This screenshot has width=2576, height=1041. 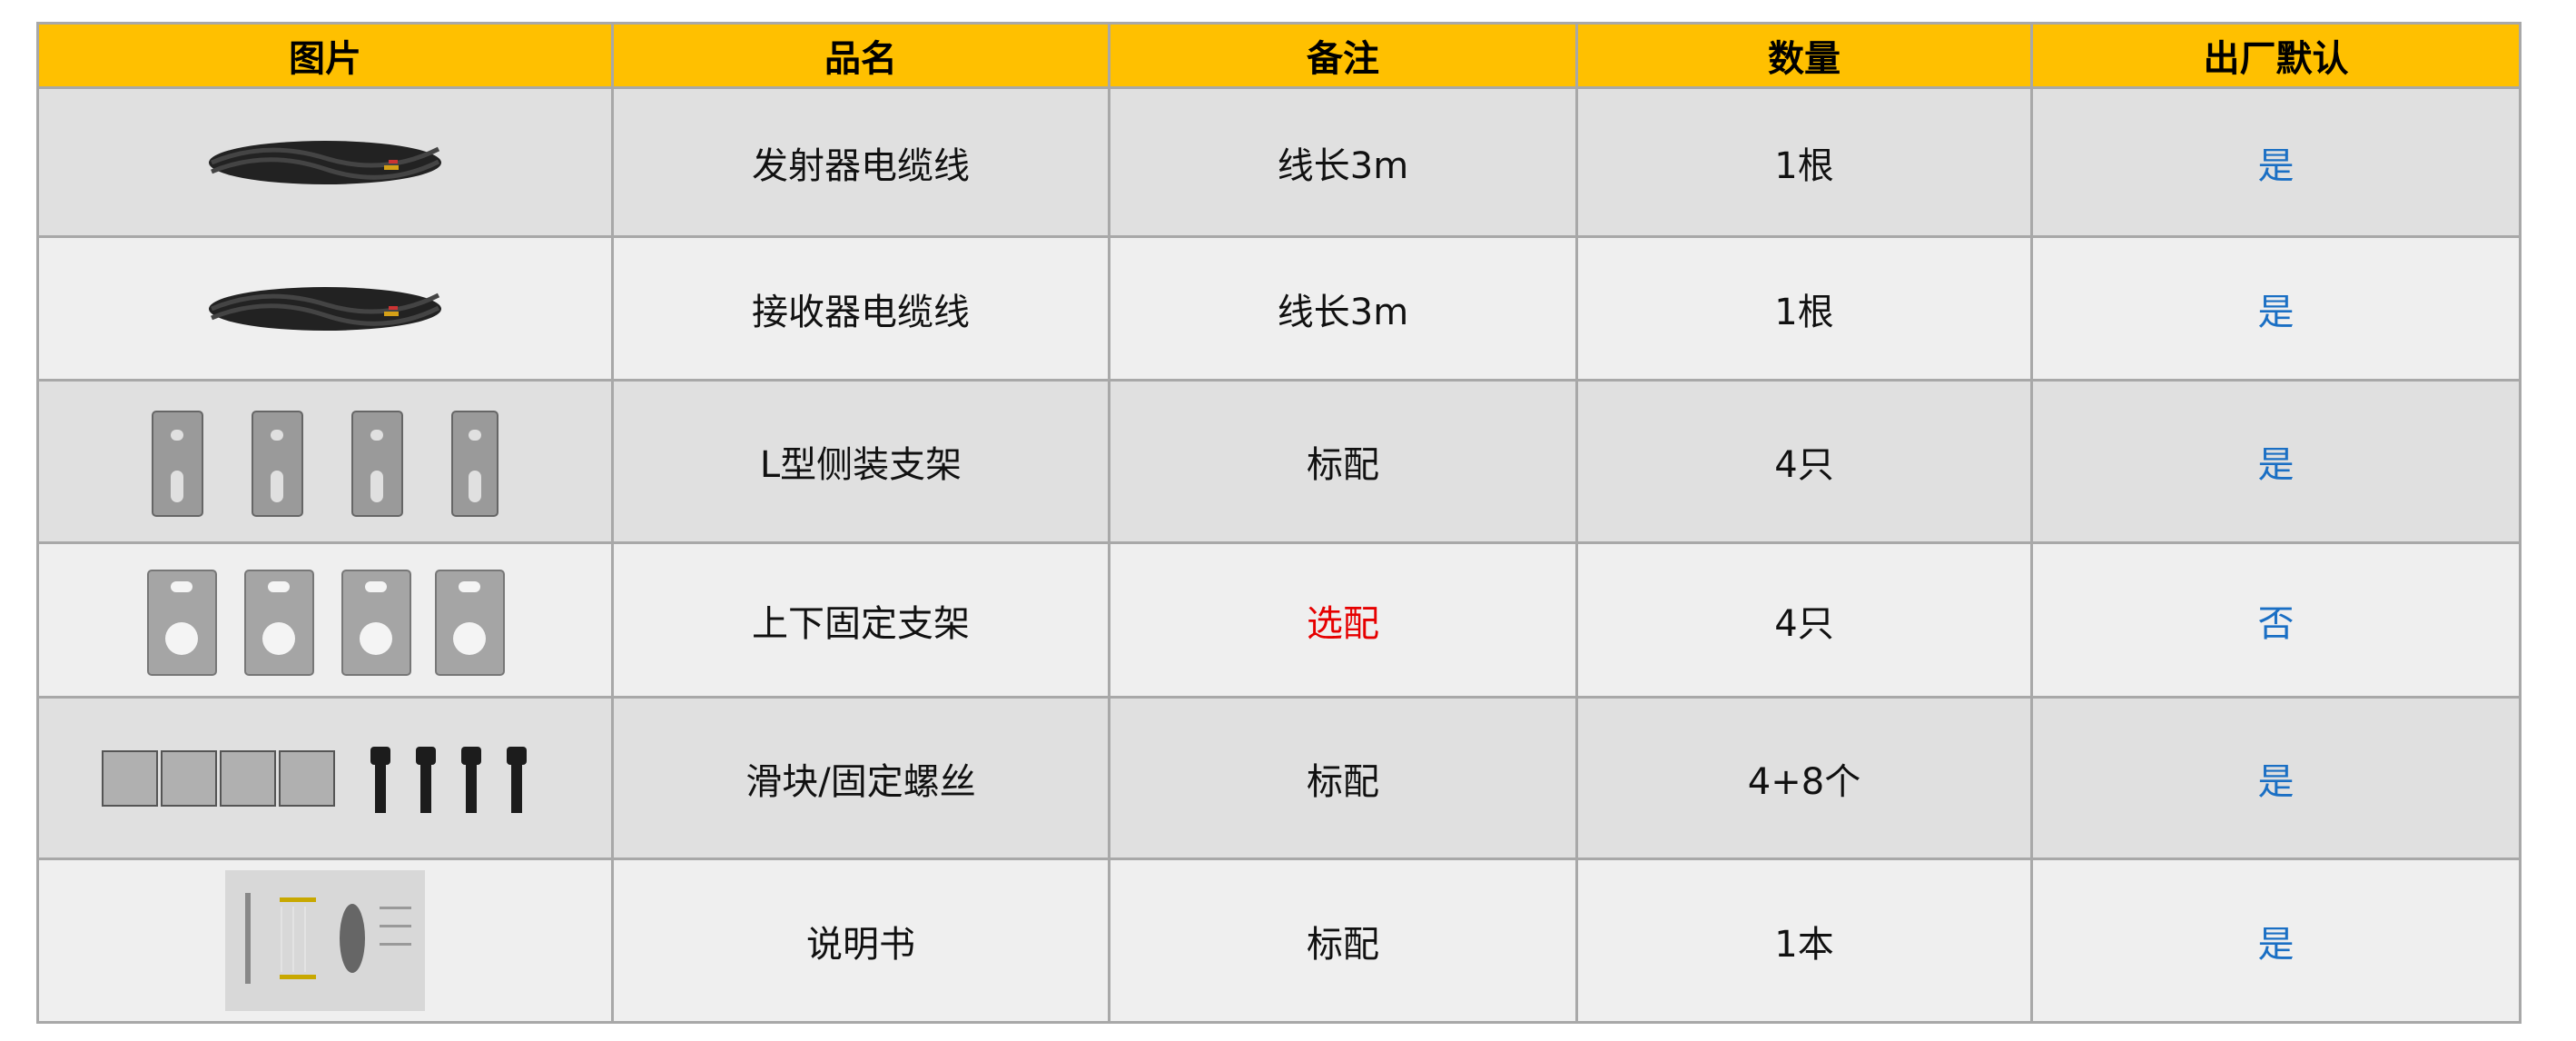 I want to click on item-name: 说明书, so click(x=860, y=941).